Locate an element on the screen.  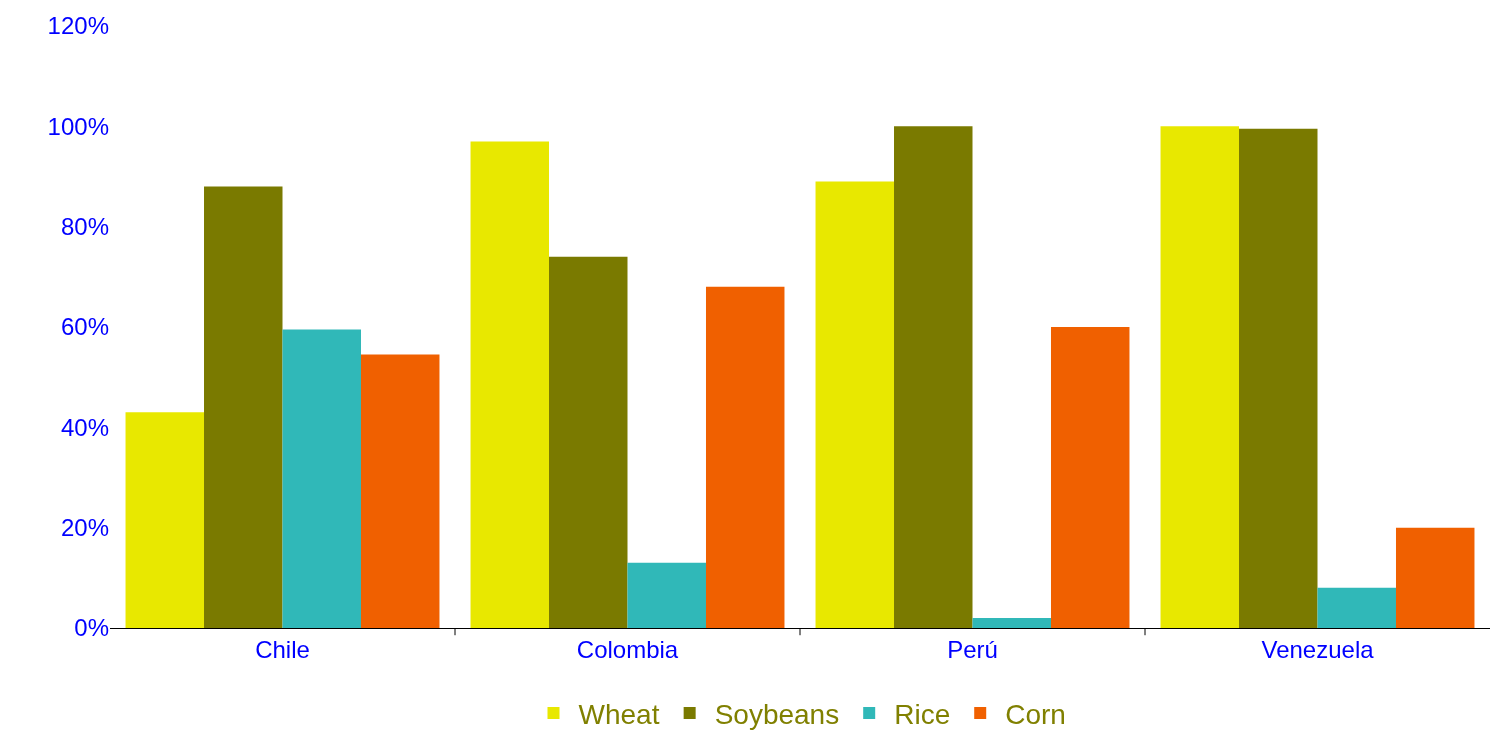
x-tick-label: Venezuela is located at coordinates (1318, 649).